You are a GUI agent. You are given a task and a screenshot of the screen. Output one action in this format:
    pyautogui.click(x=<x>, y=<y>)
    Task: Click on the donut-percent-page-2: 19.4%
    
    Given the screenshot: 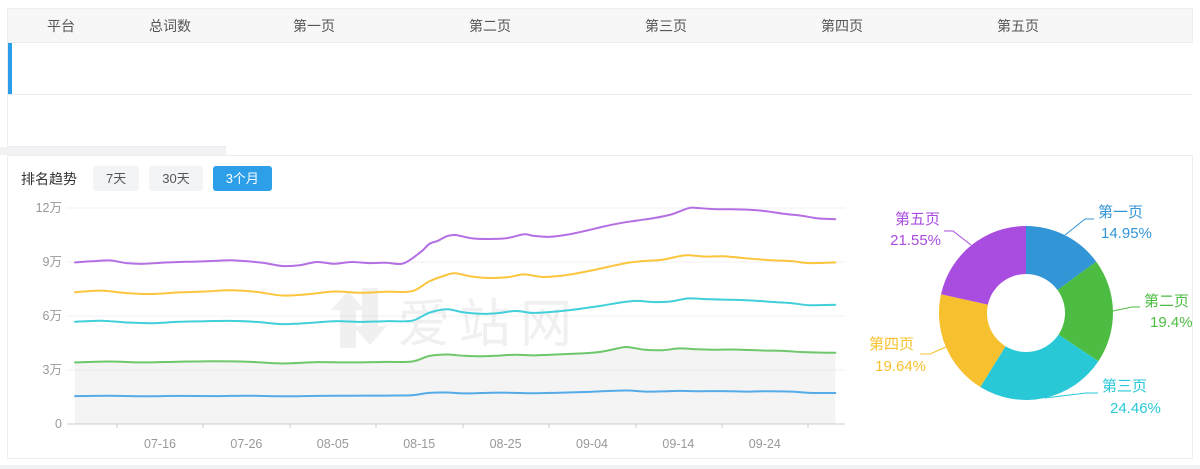 What is the action you would take?
    pyautogui.click(x=1171, y=322)
    